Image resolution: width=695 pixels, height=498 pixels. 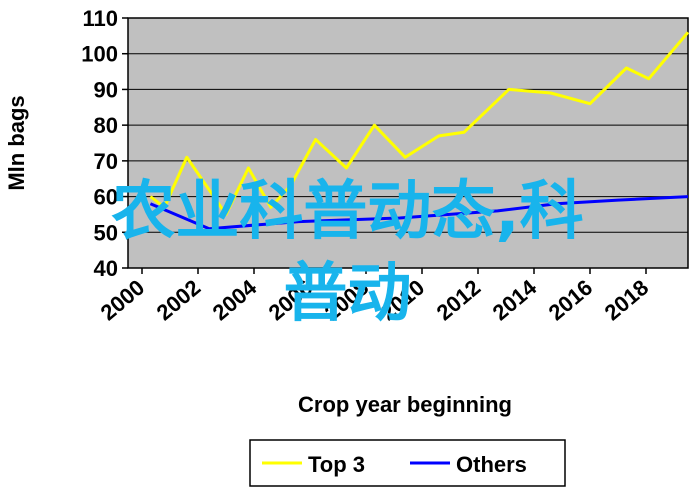 I want to click on y-tick-label: 80, so click(x=106, y=125).